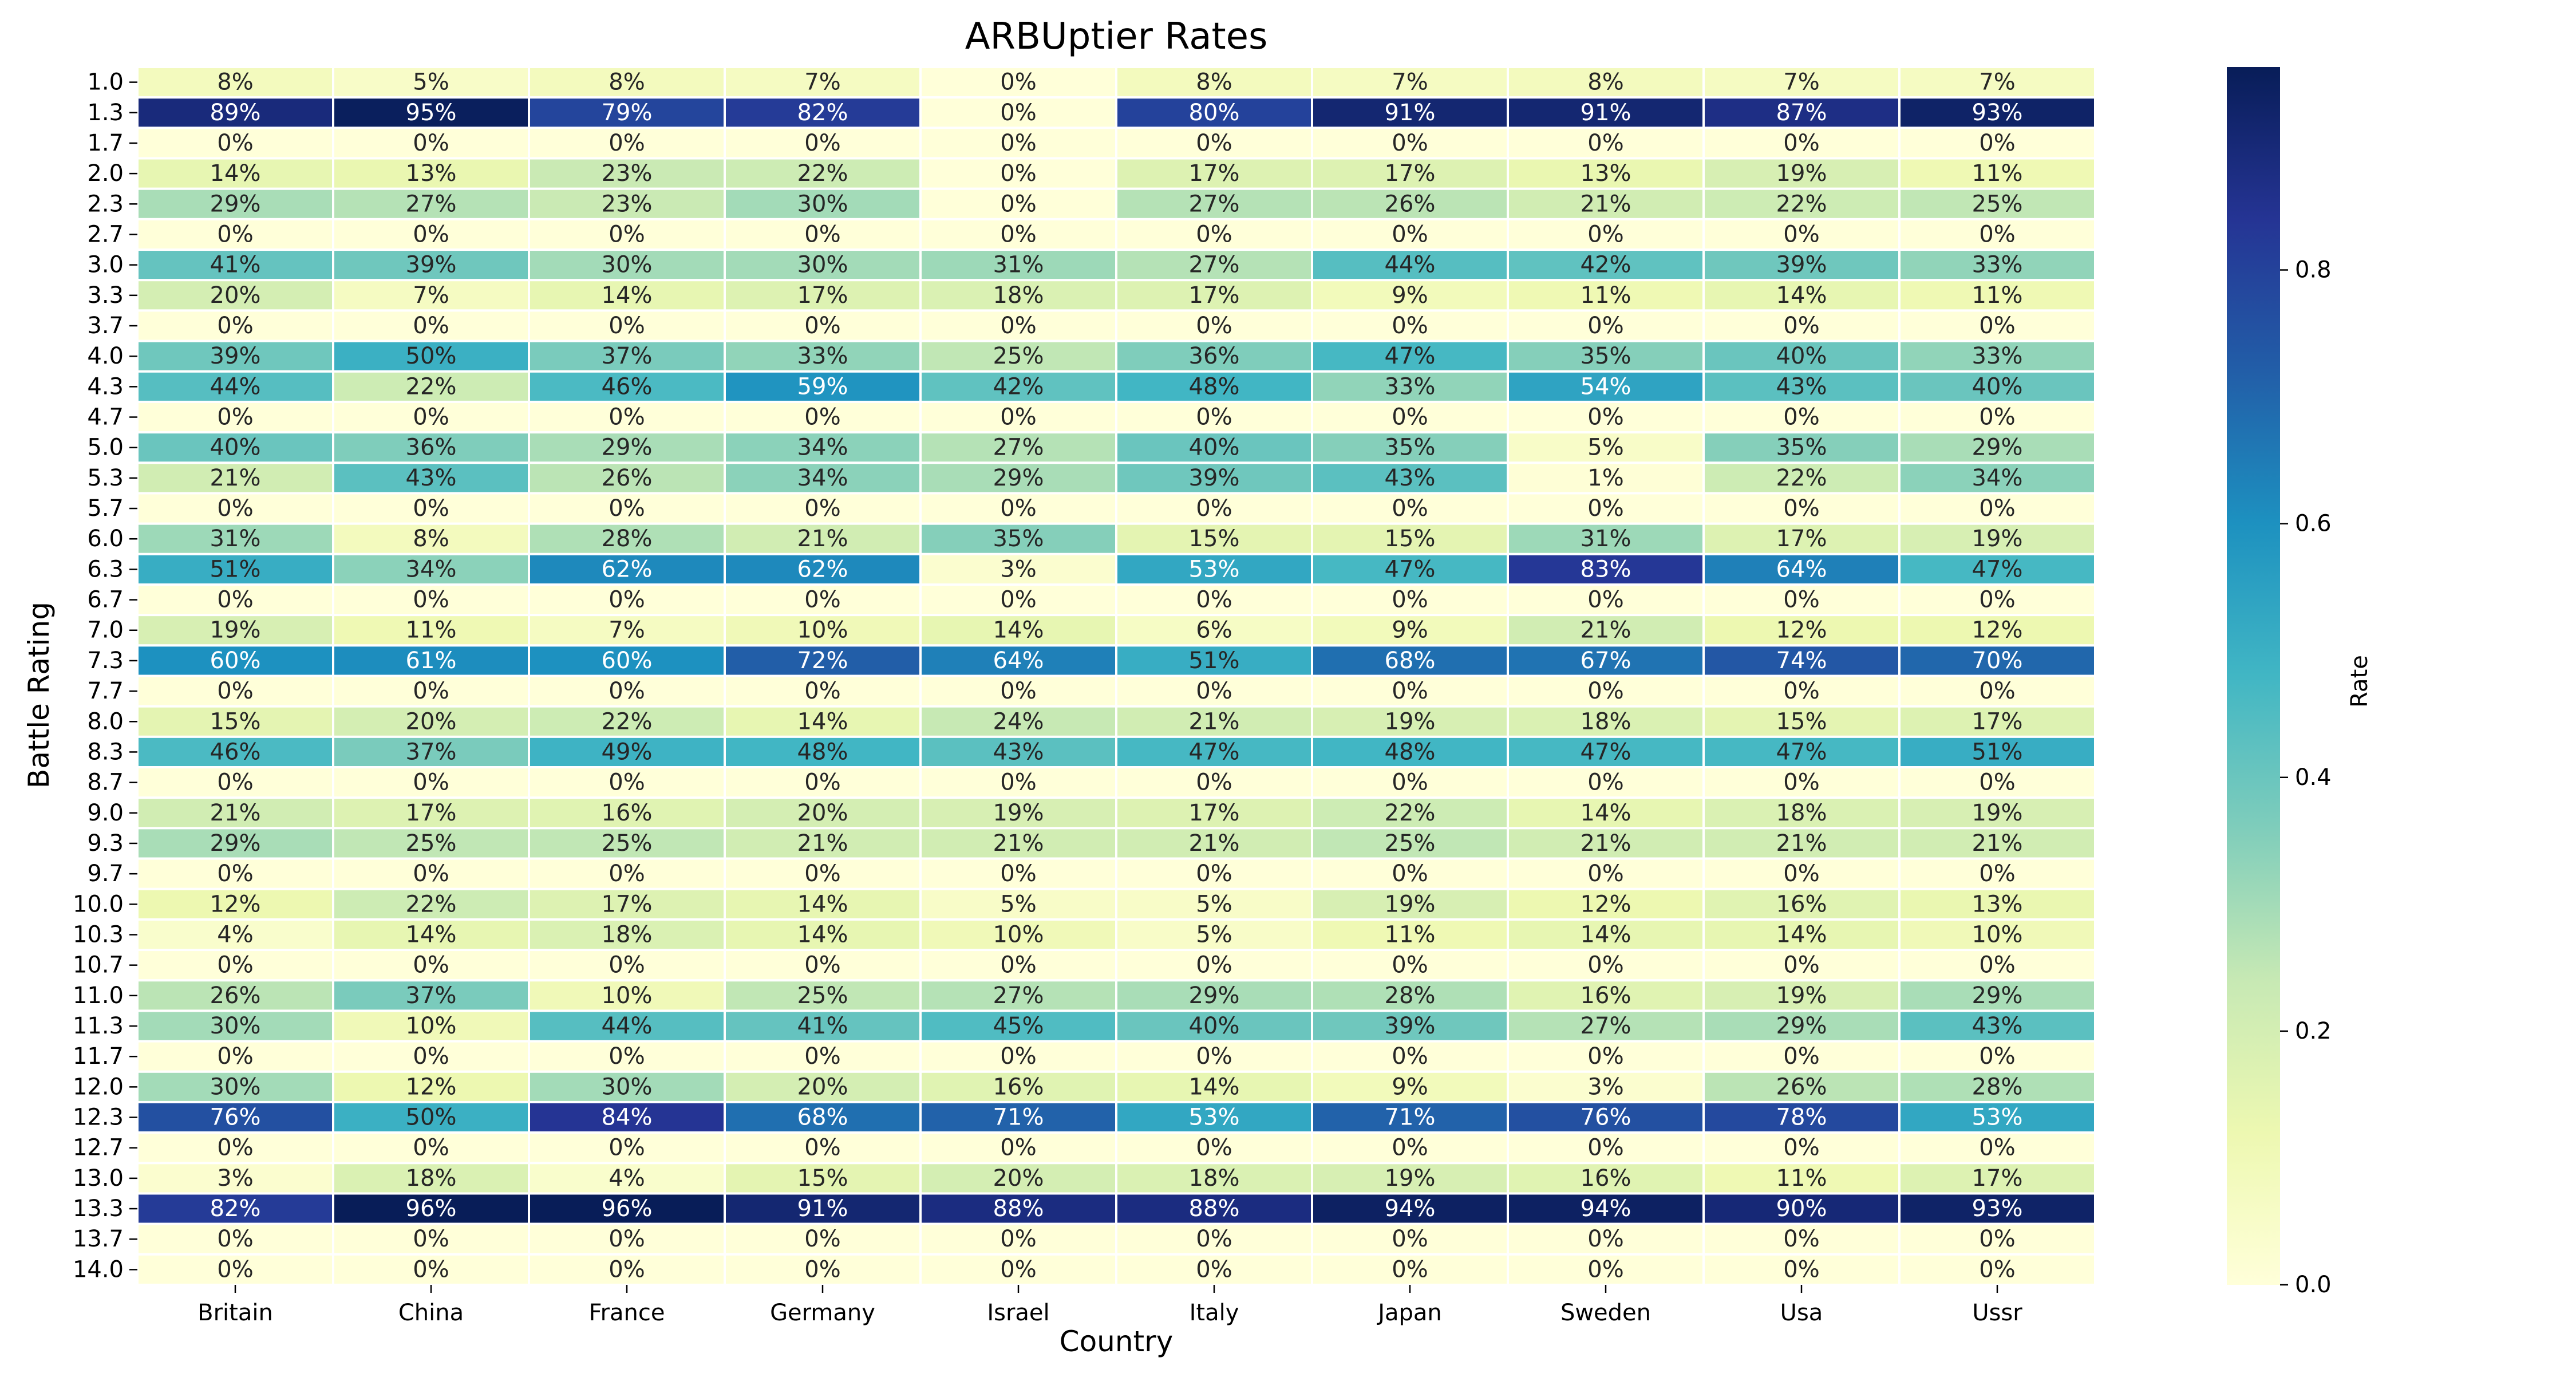 The height and width of the screenshot is (1377, 2576). Describe the element at coordinates (1214, 448) in the screenshot. I see `cell-value-label: 40%` at that location.